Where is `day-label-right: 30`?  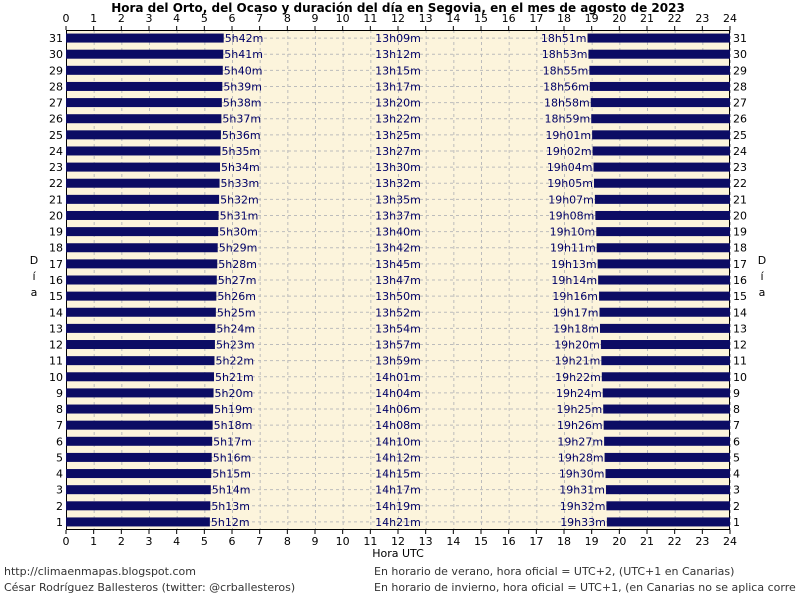
day-label-right: 30 is located at coordinates (740, 54).